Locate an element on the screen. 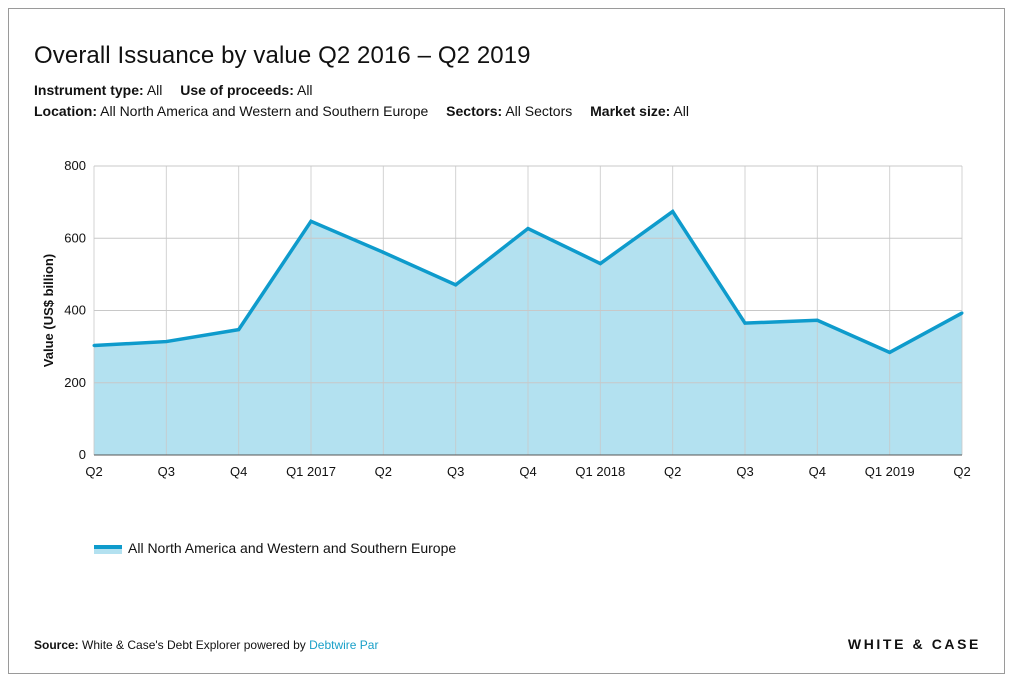  use-of-proceeds-label: Use of proceeds: is located at coordinates (237, 90).